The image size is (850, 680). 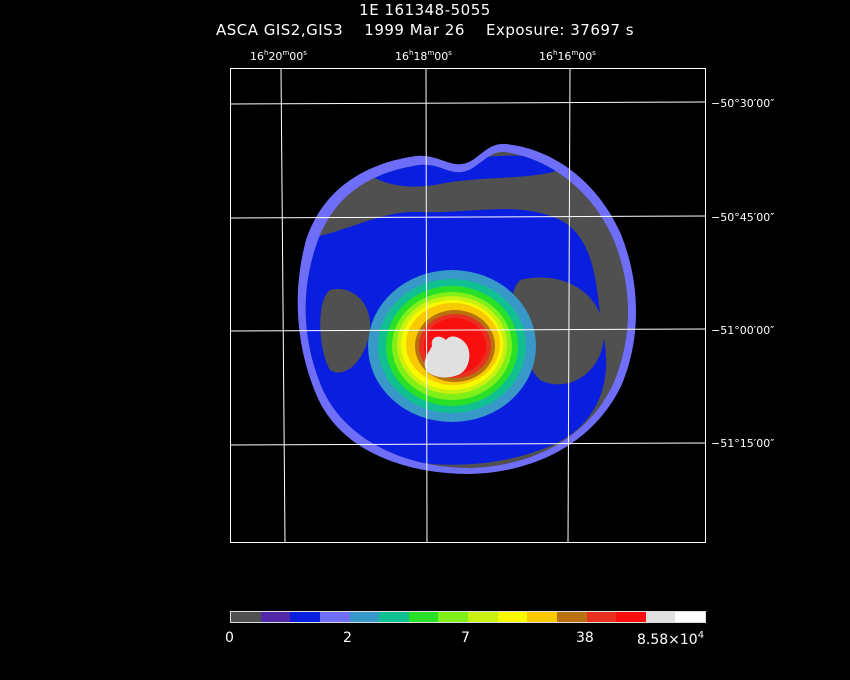 I want to click on source-core, so click(x=447, y=357).